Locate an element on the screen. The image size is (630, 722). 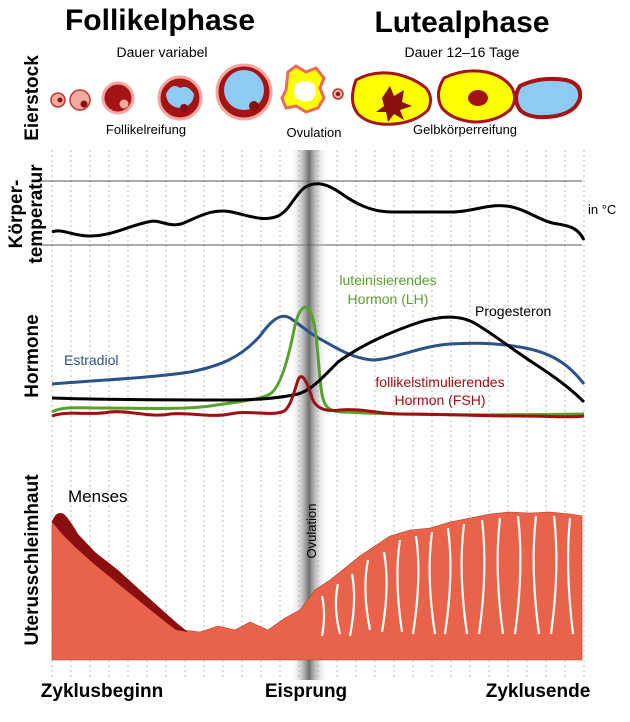
luteal-duration: Dauer 12–16 Tage is located at coordinates (462, 52).